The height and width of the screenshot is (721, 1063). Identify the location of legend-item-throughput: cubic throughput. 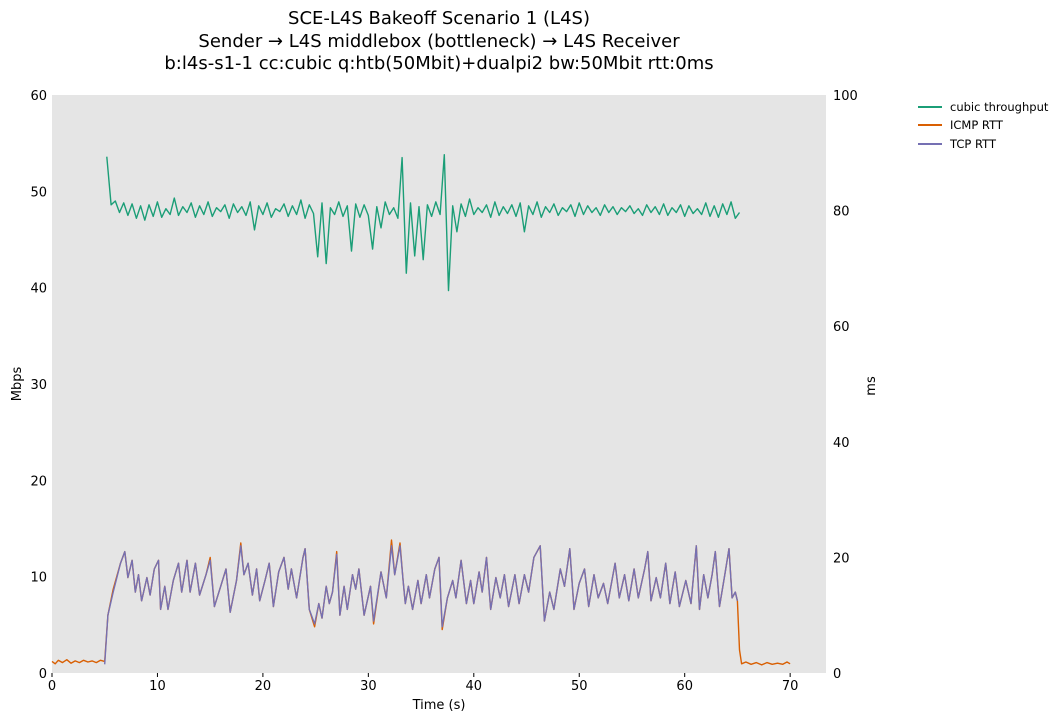
(983, 107).